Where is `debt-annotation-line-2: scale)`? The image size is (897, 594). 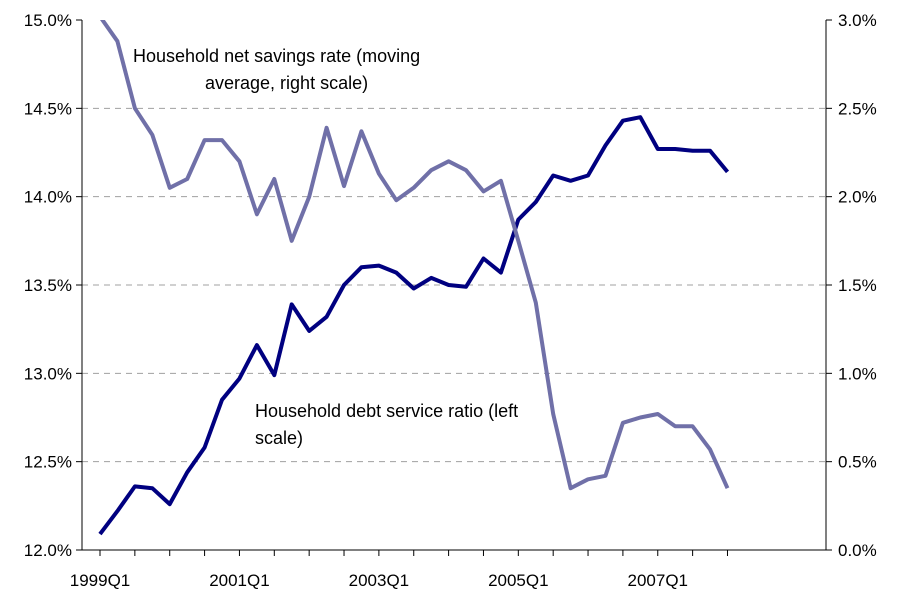 debt-annotation-line-2: scale) is located at coordinates (279, 438).